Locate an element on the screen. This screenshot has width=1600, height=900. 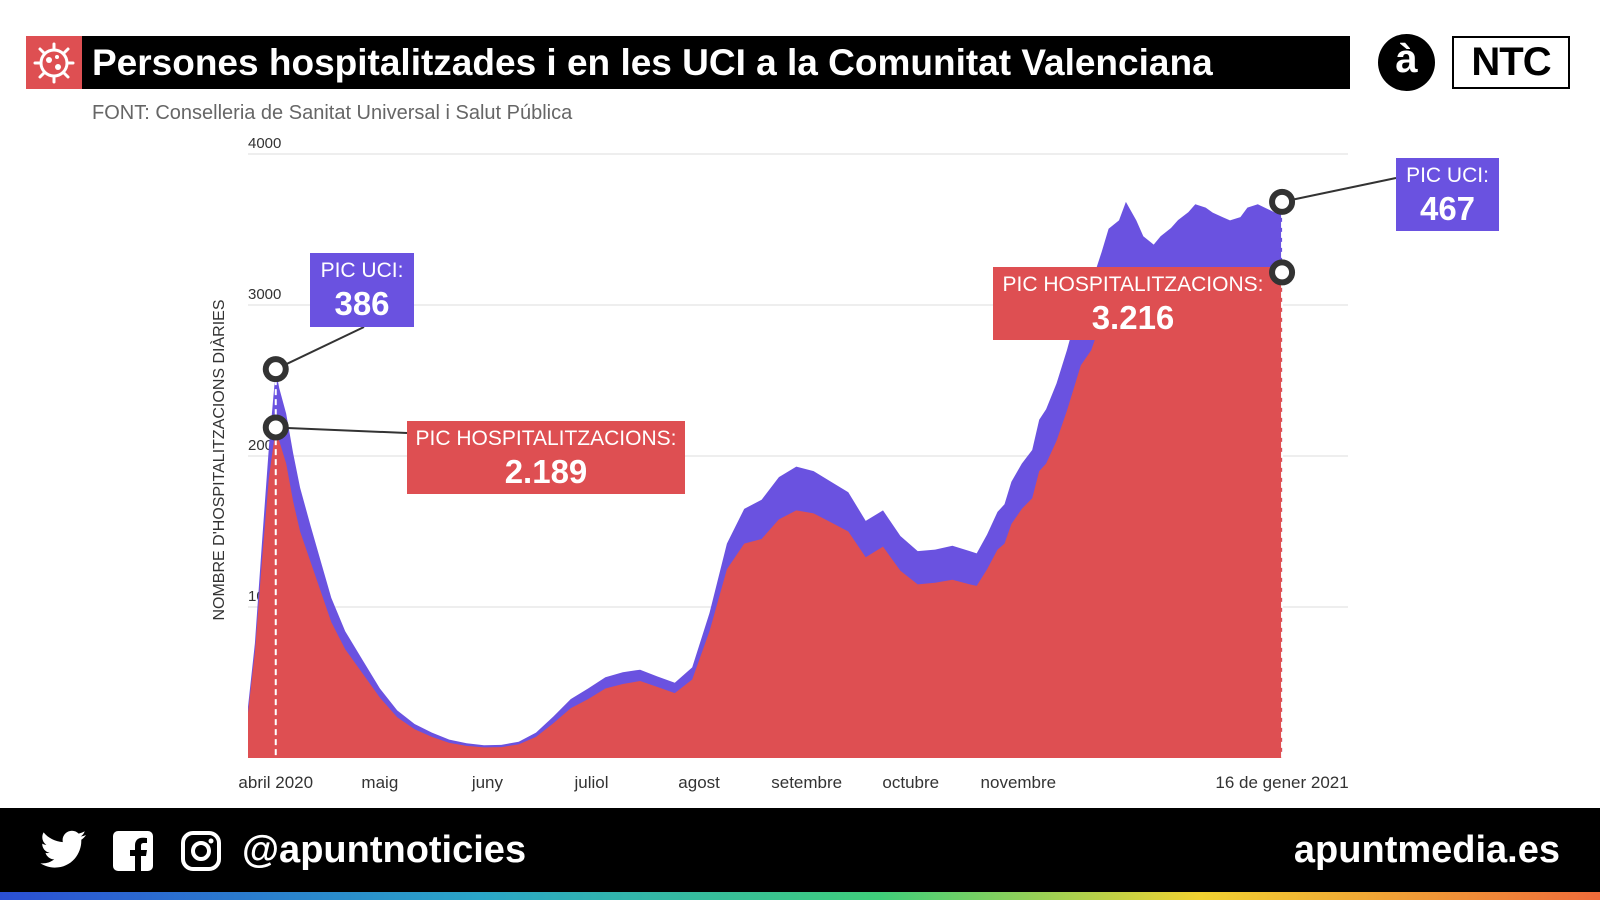
facebook-icon is located at coordinates (133, 851).